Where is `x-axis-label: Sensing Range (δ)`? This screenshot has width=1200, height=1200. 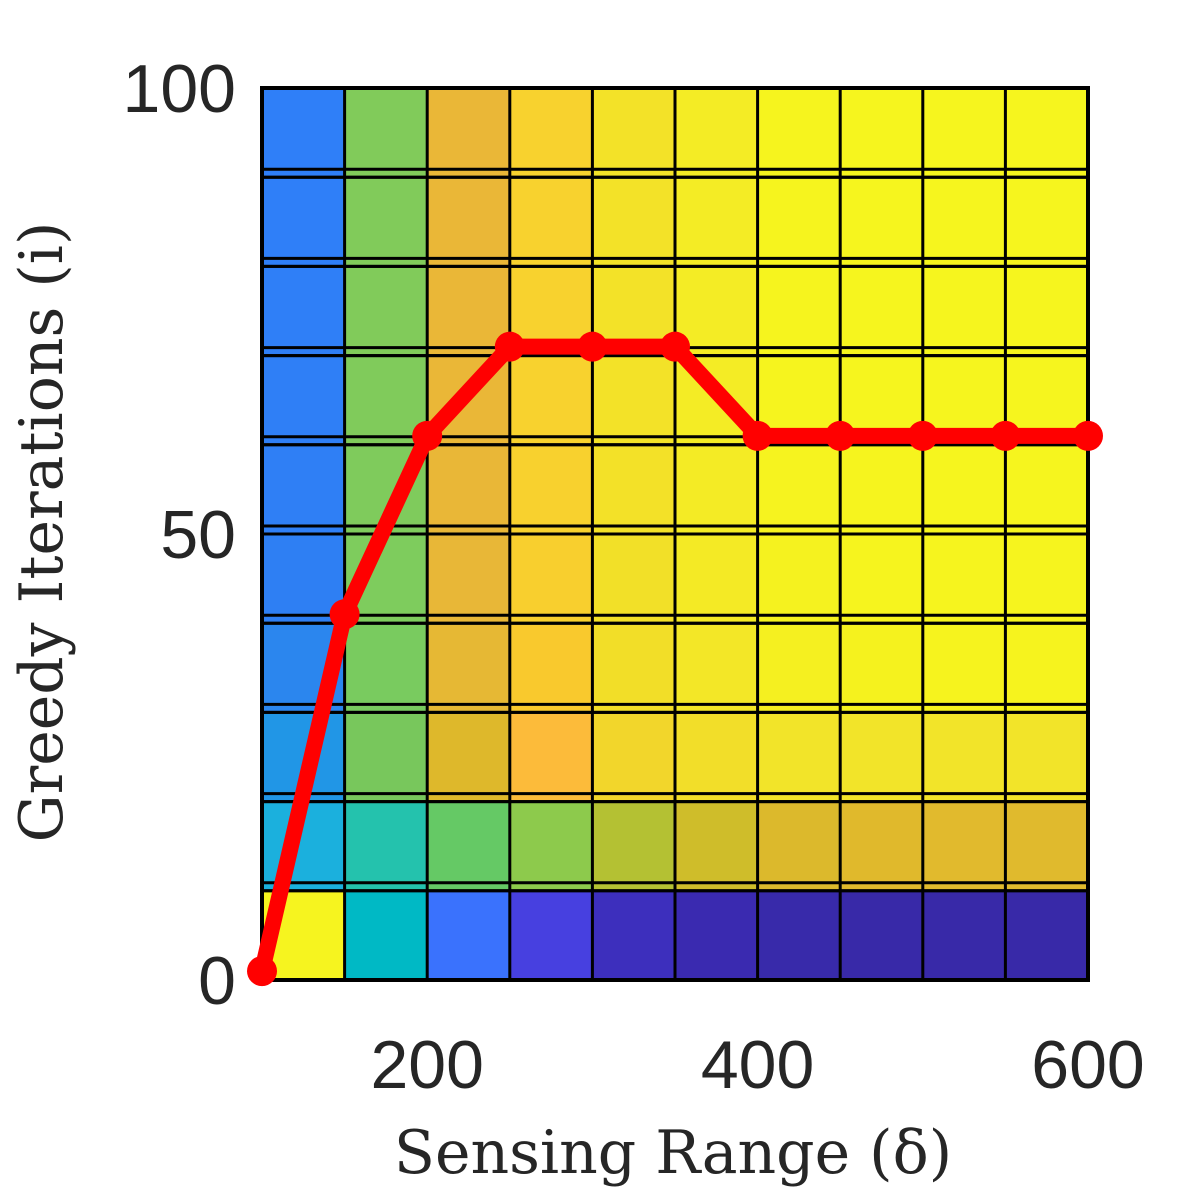 x-axis-label: Sensing Range (δ) is located at coordinates (673, 1153).